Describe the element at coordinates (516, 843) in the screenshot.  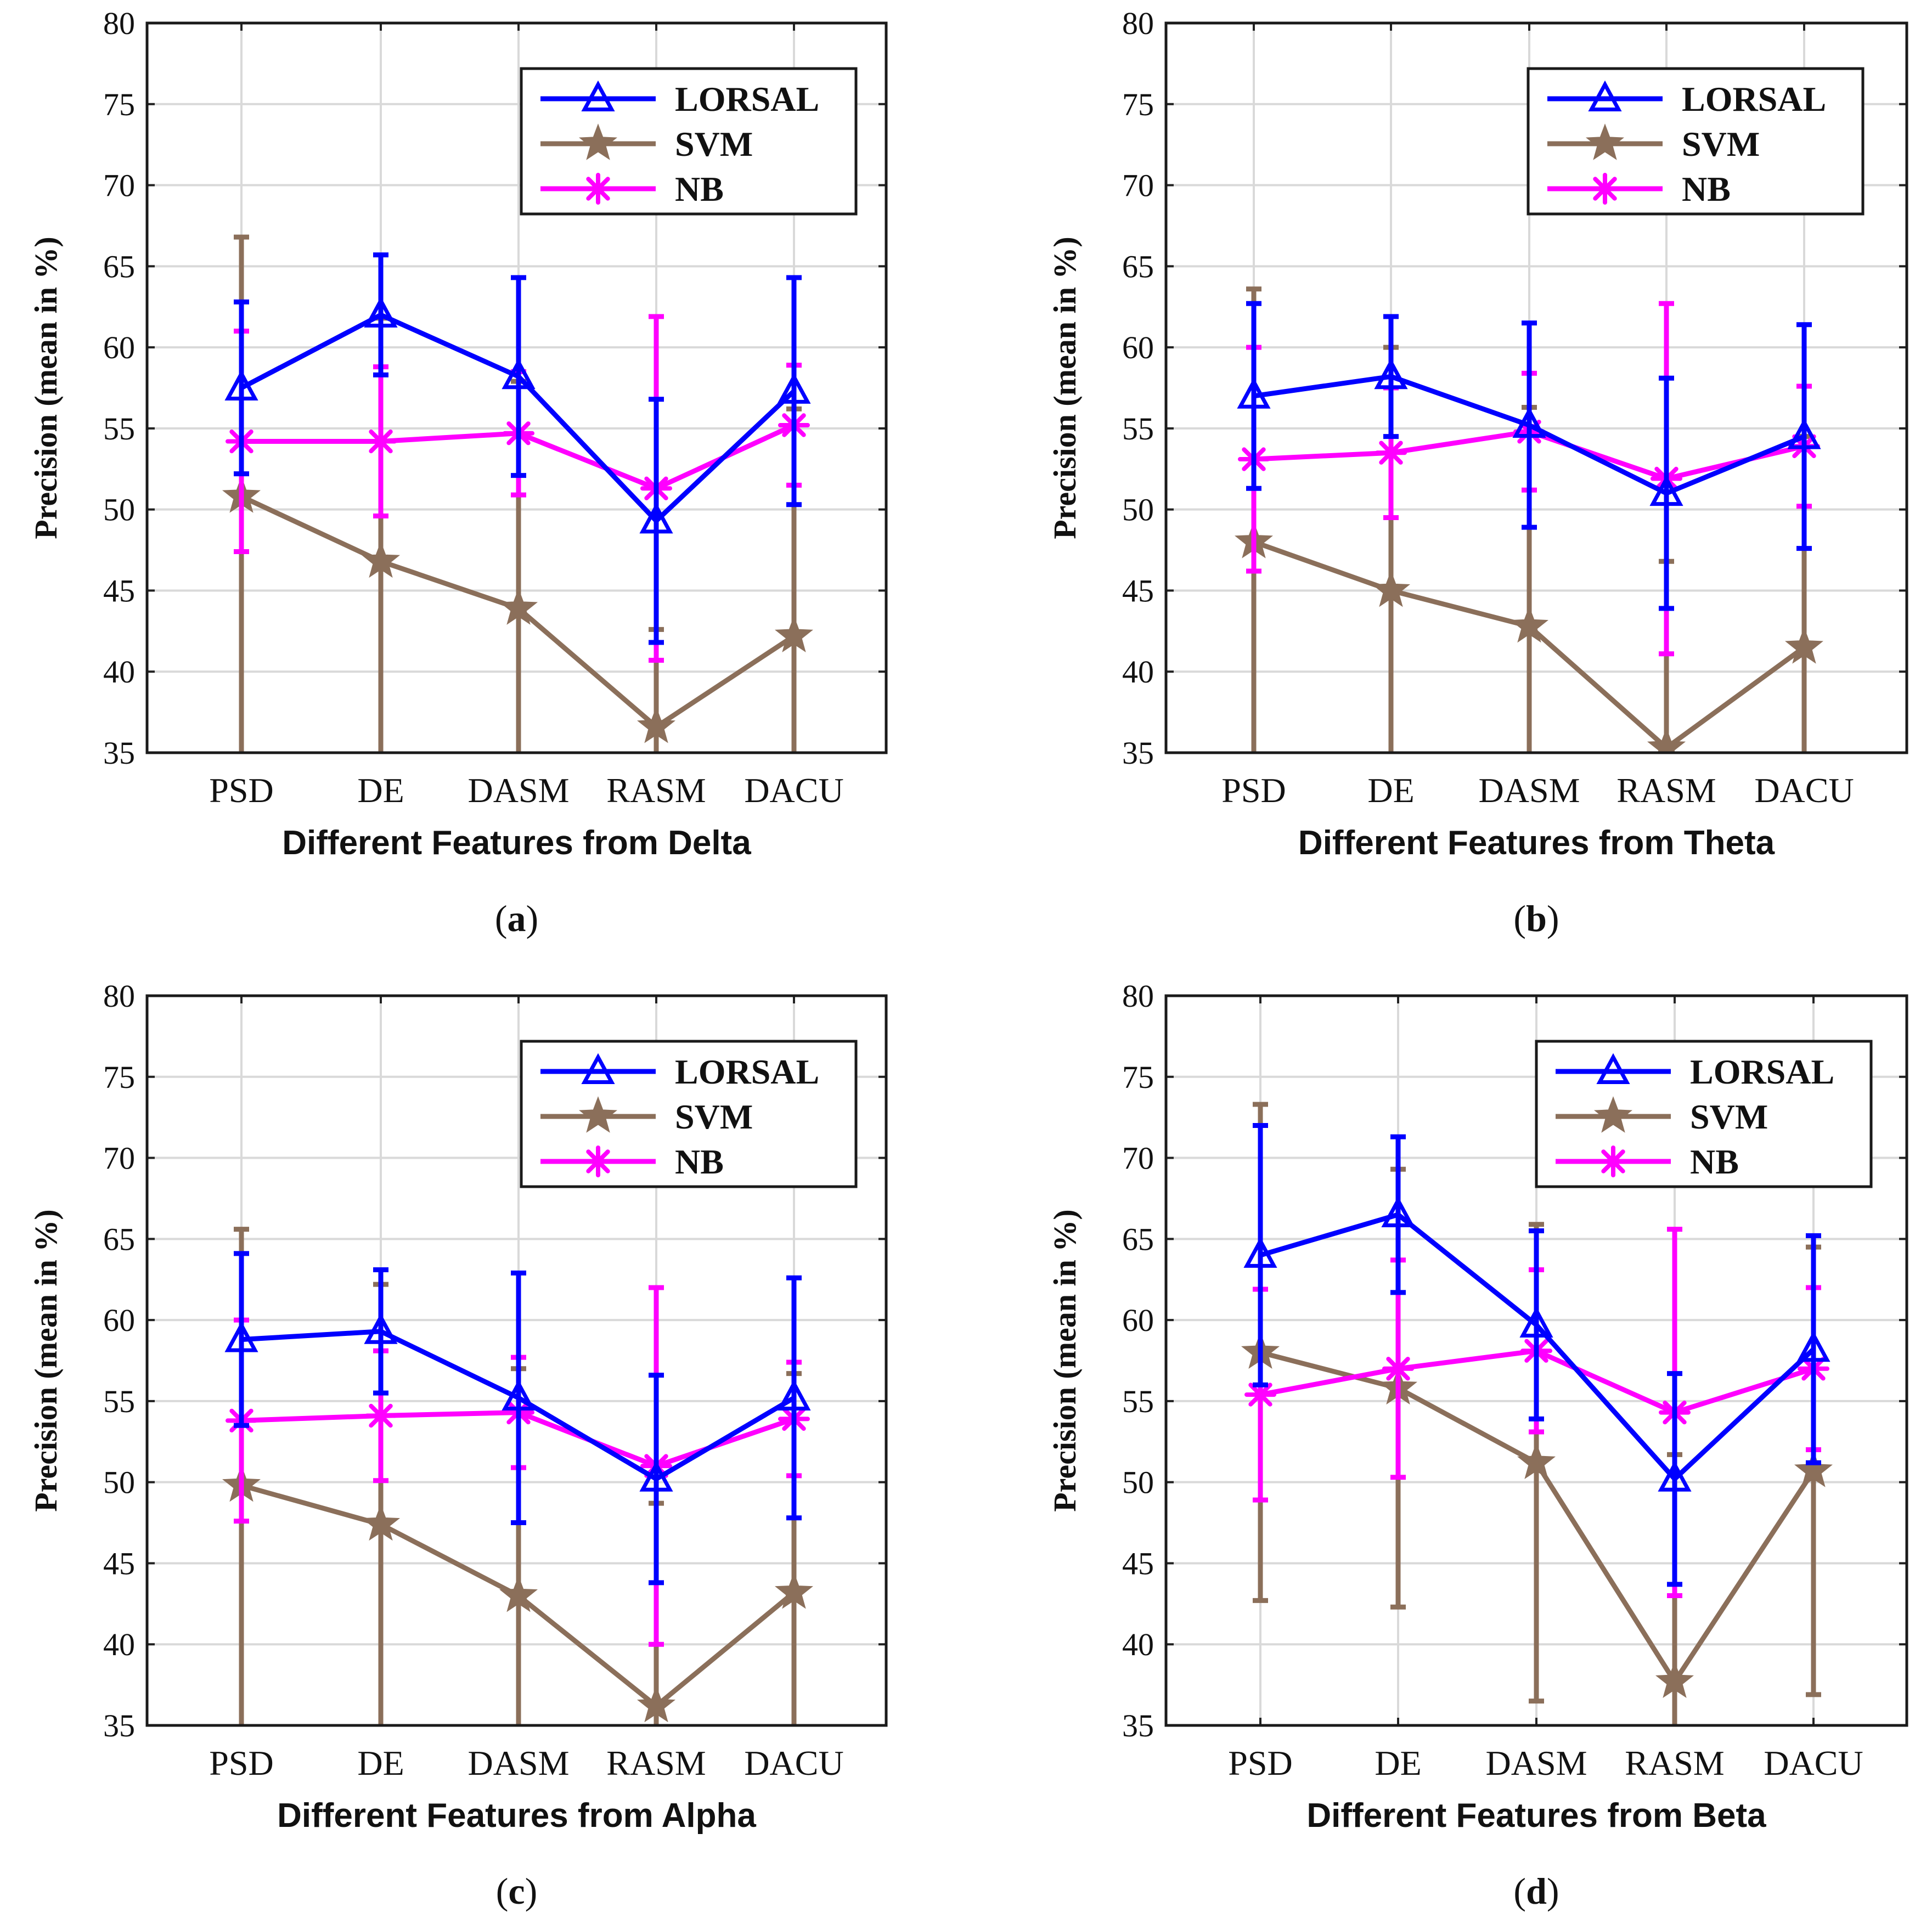
I see `x-axis-label: Different Features from Delta` at that location.